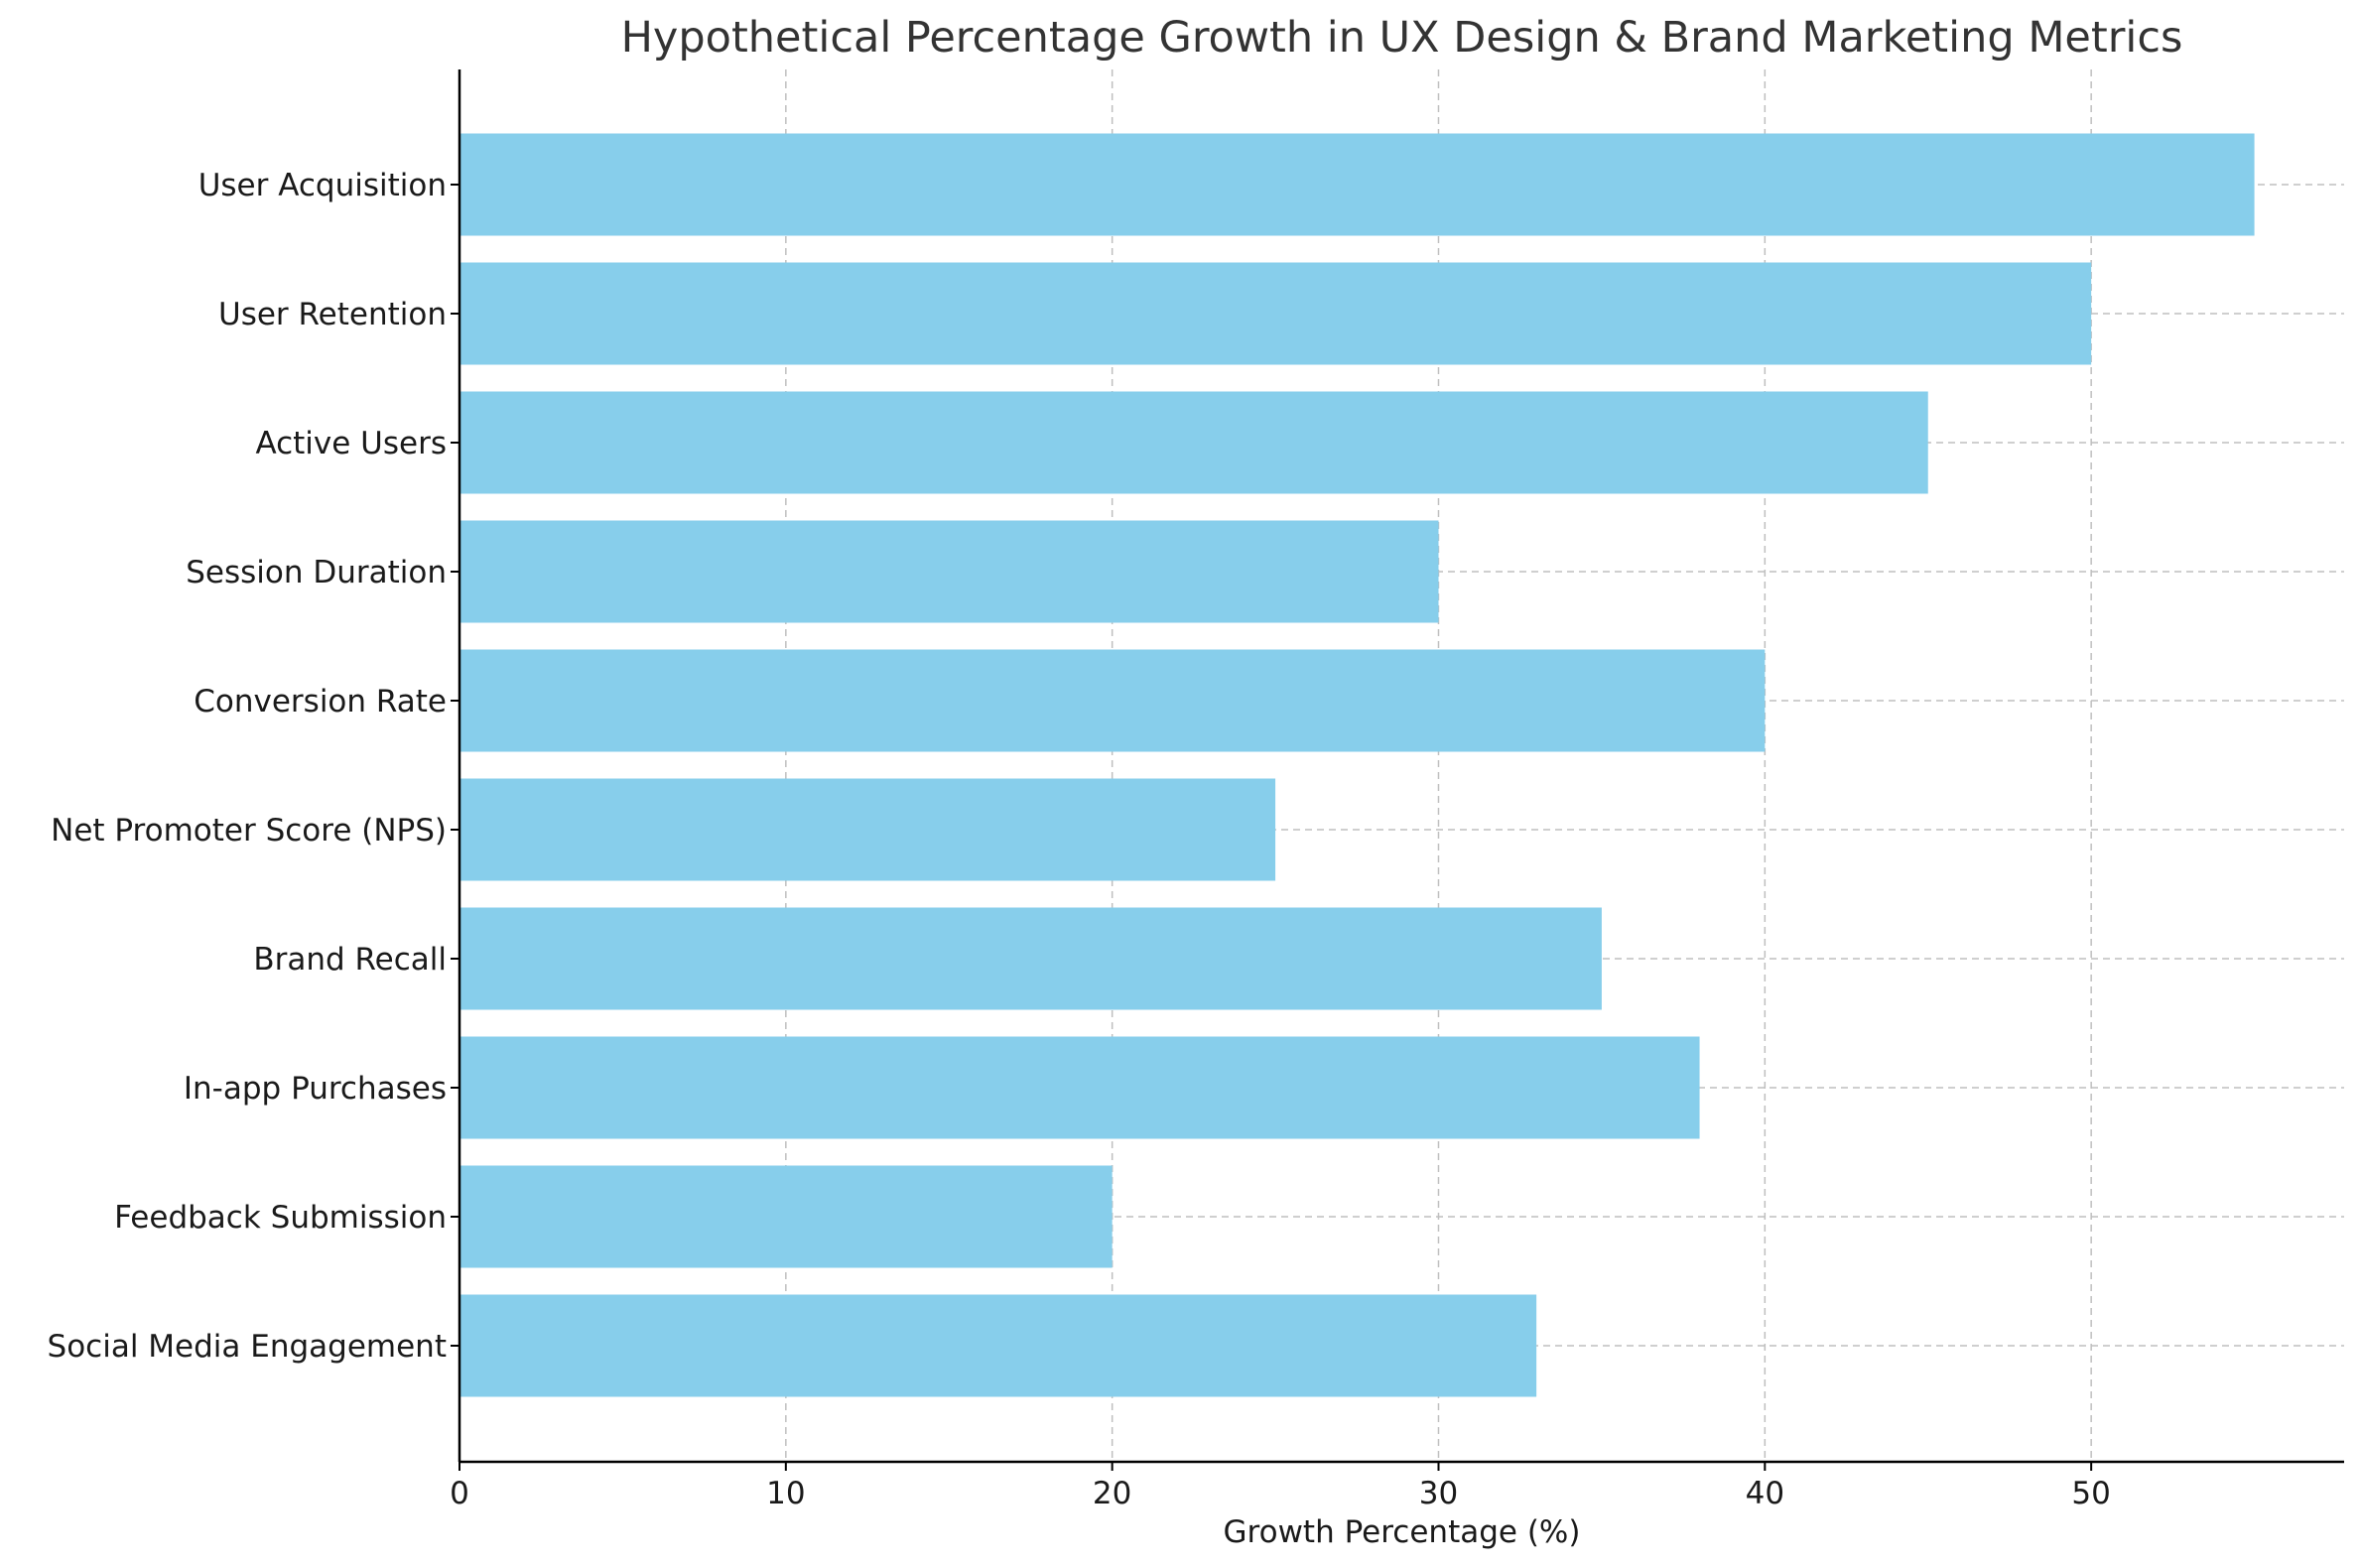 Image resolution: width=2361 pixels, height=1568 pixels. Describe the element at coordinates (1765, 1493) in the screenshot. I see `x-tick-label: 40` at that location.